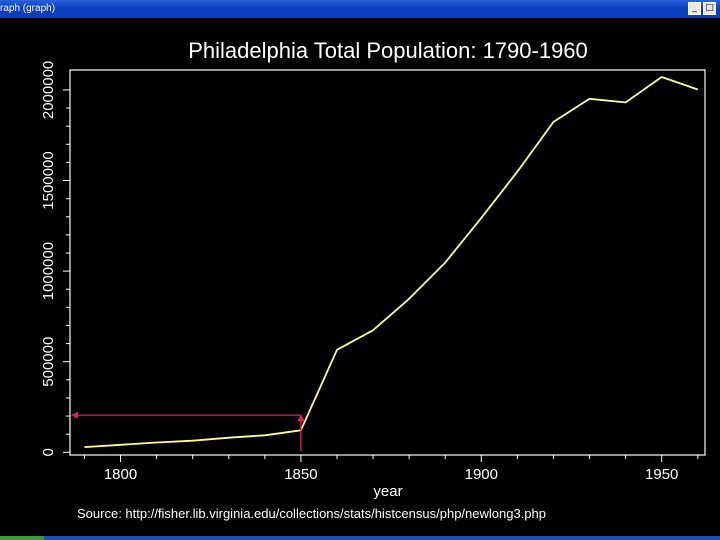  Describe the element at coordinates (360, 9) in the screenshot. I see `title-bar: raph (graph) _ □` at that location.